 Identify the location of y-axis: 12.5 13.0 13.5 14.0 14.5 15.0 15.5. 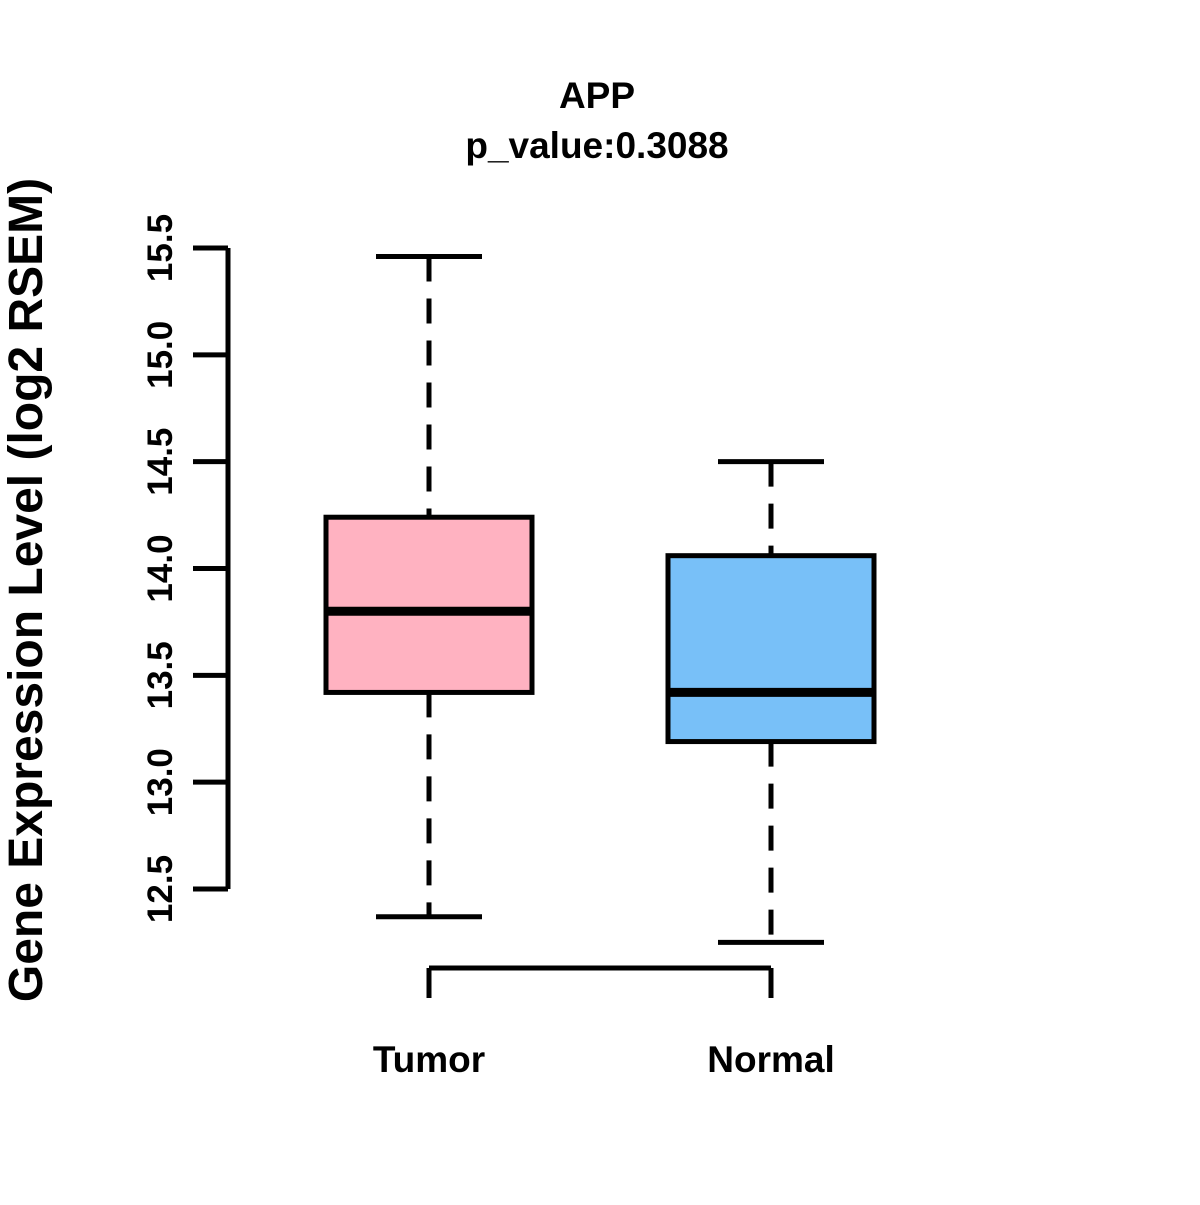
(186, 568).